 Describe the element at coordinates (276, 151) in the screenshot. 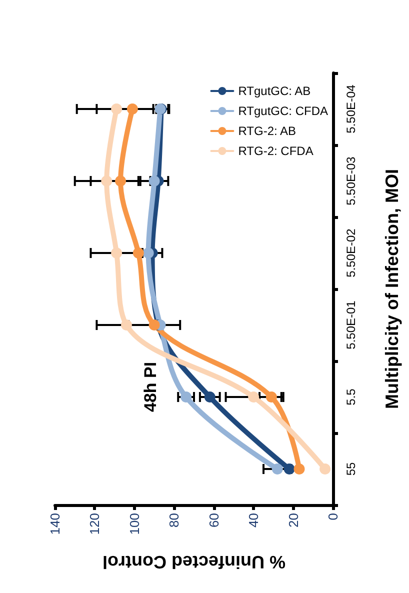

I see `legend-label: RTG-2: CFDA` at that location.